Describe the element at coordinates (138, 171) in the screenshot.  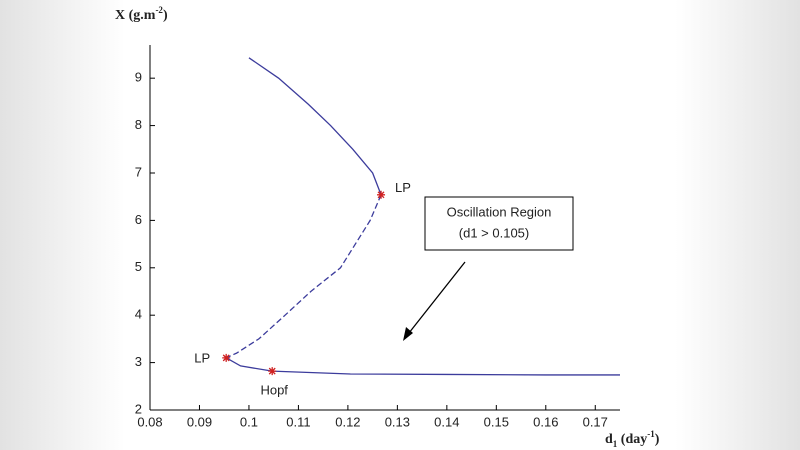
I see `y-tick-label: 7` at that location.